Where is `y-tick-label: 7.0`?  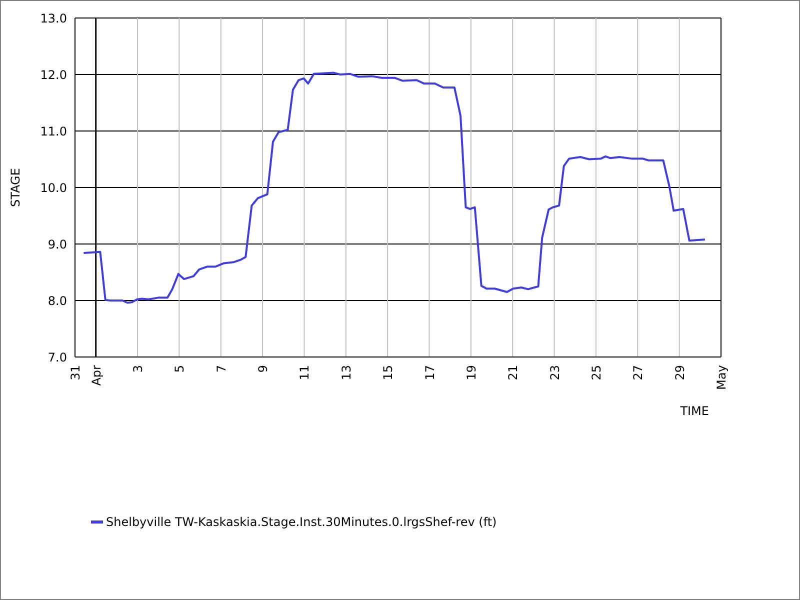
y-tick-label: 7.0 is located at coordinates (57, 357).